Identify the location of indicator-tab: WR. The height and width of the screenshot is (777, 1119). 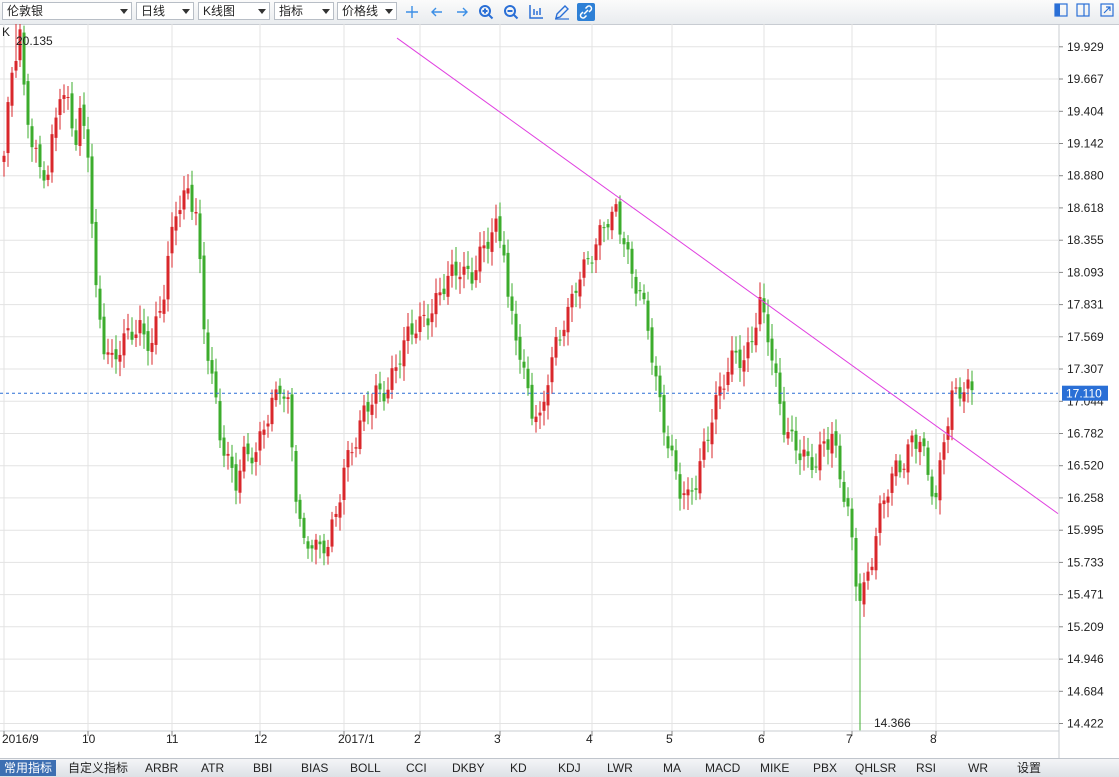
(978, 768).